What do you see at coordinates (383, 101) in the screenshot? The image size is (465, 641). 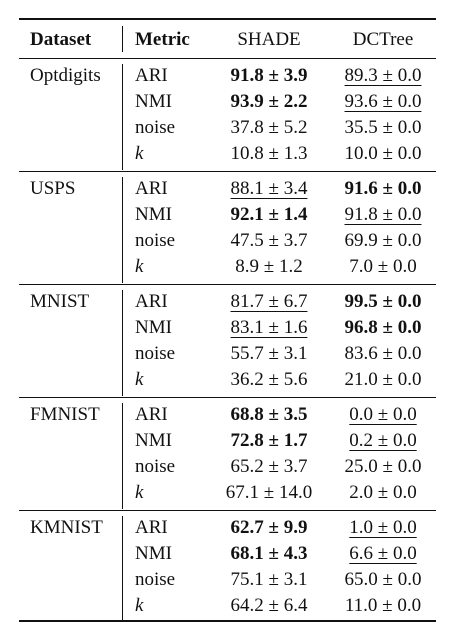 I see `dctree-value: 93.6 ± 0.0` at bounding box center [383, 101].